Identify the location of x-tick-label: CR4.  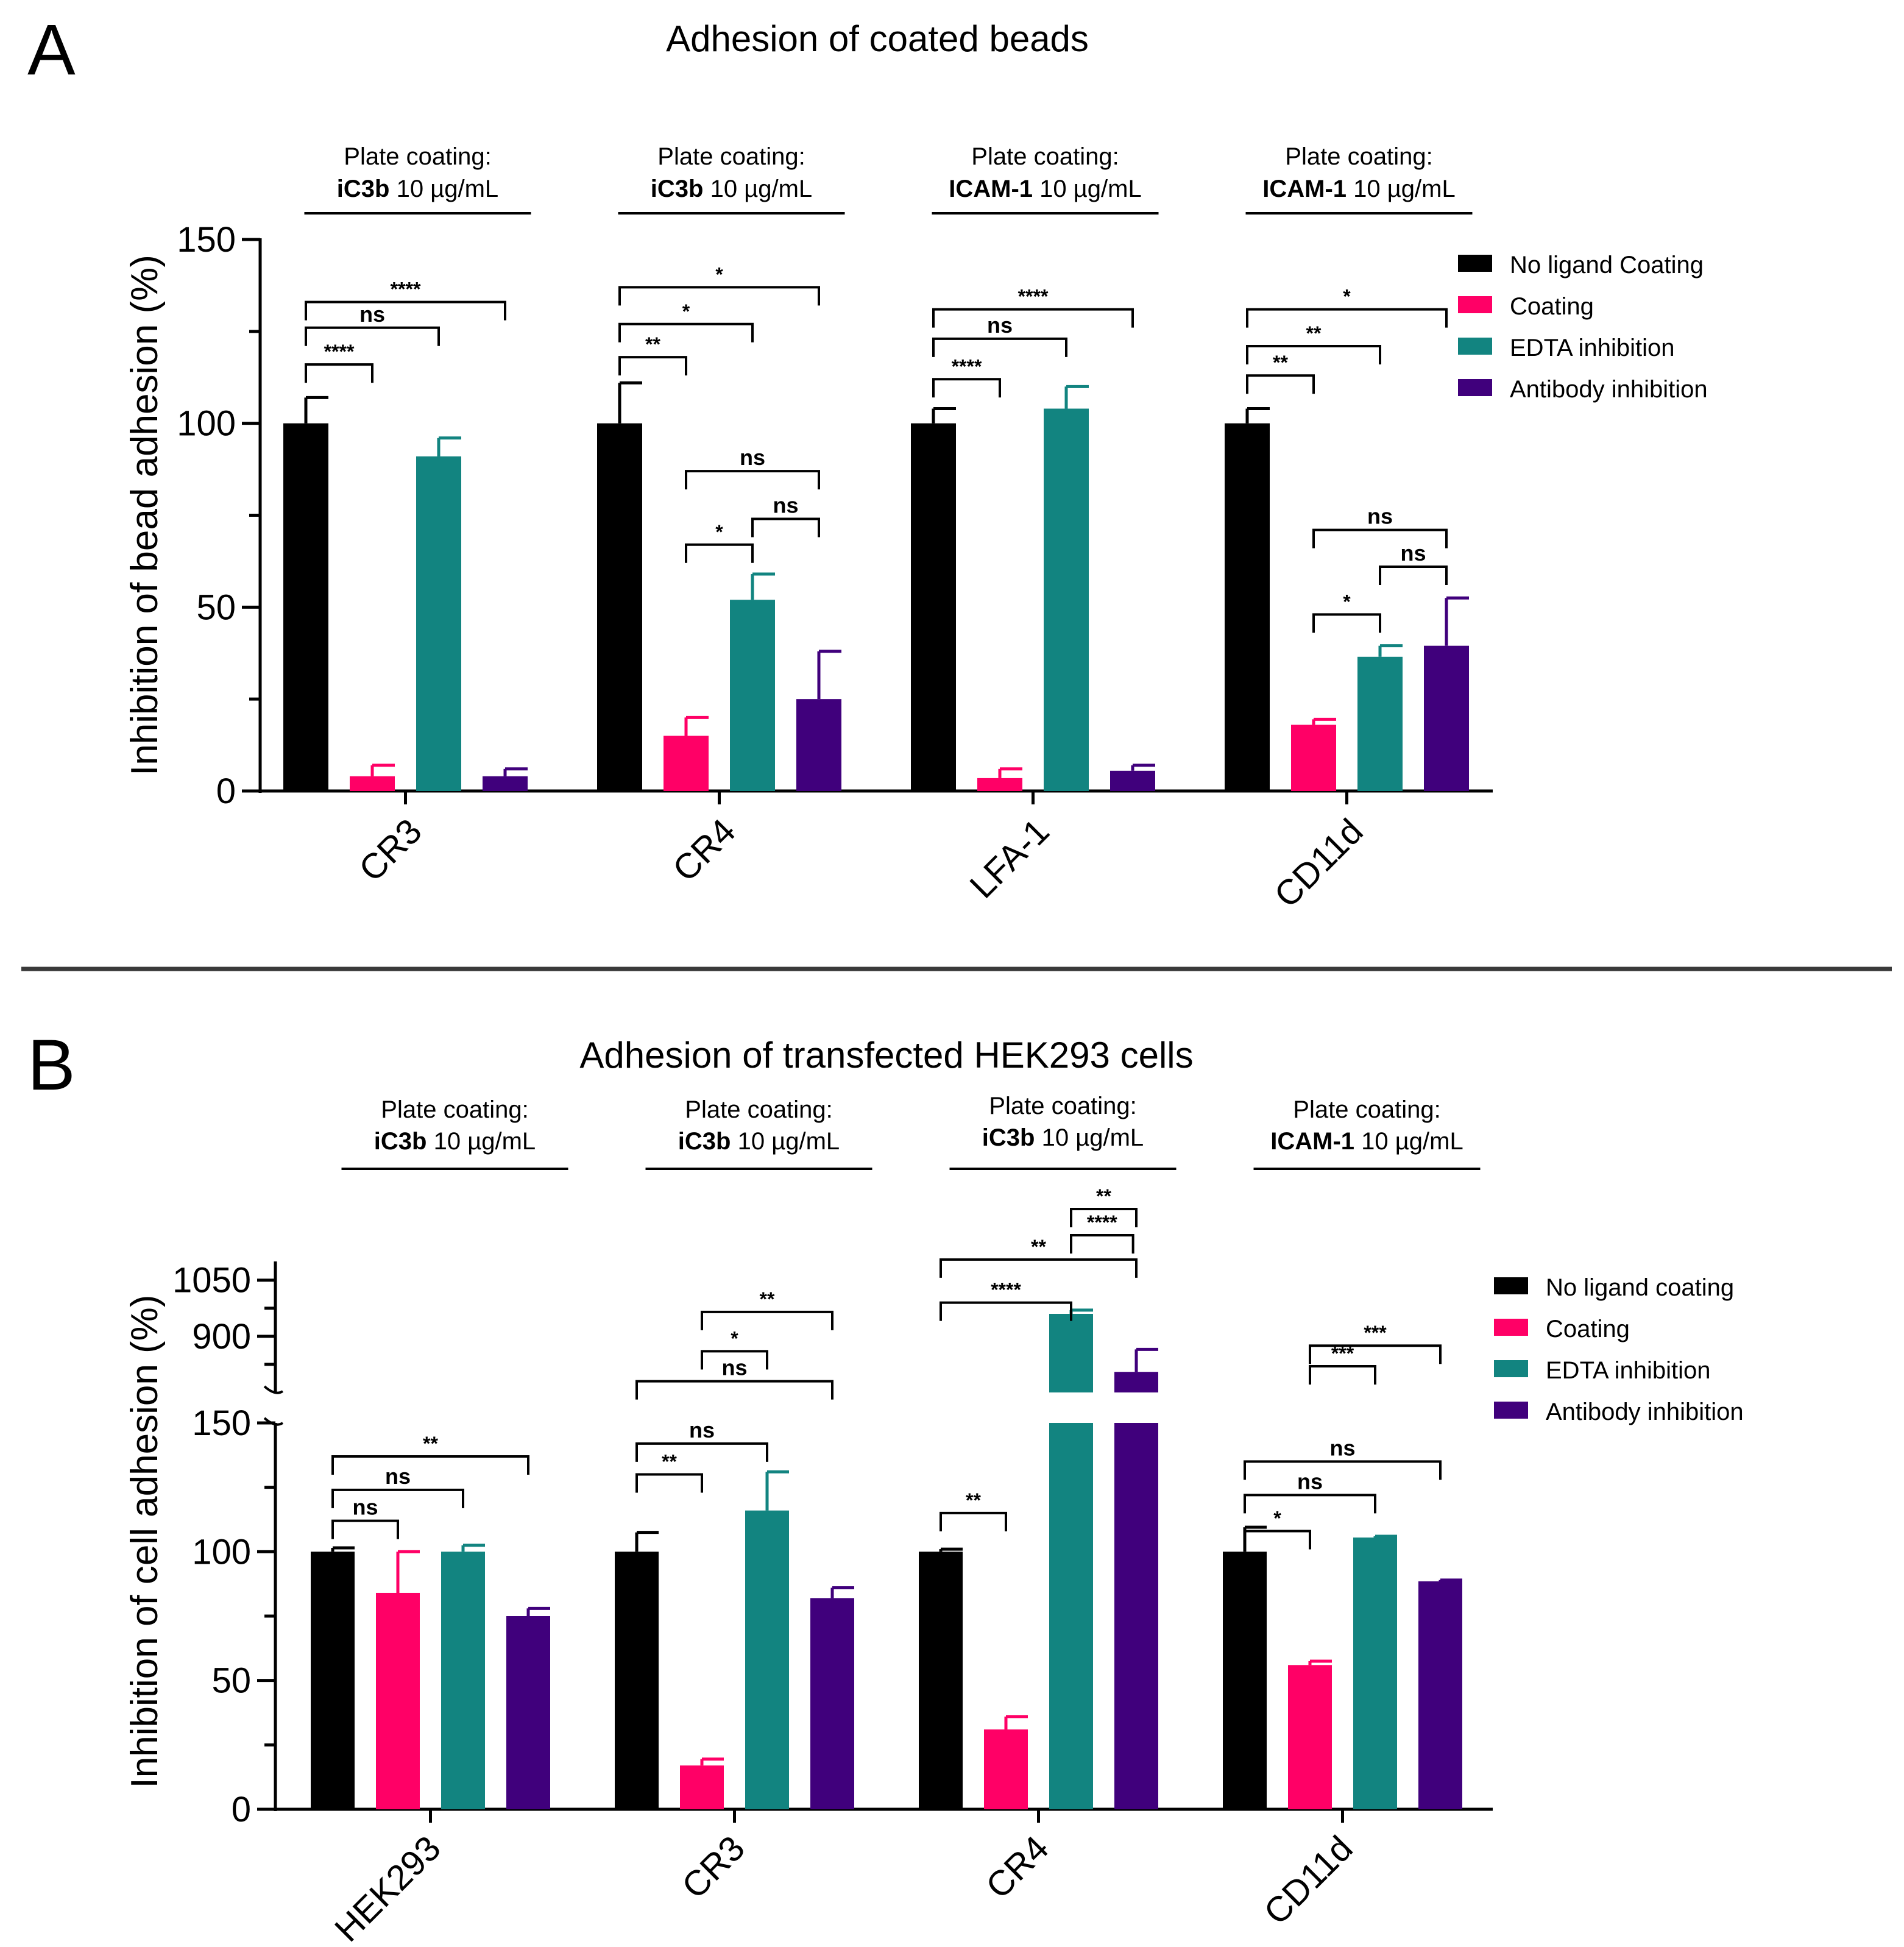
(704, 850).